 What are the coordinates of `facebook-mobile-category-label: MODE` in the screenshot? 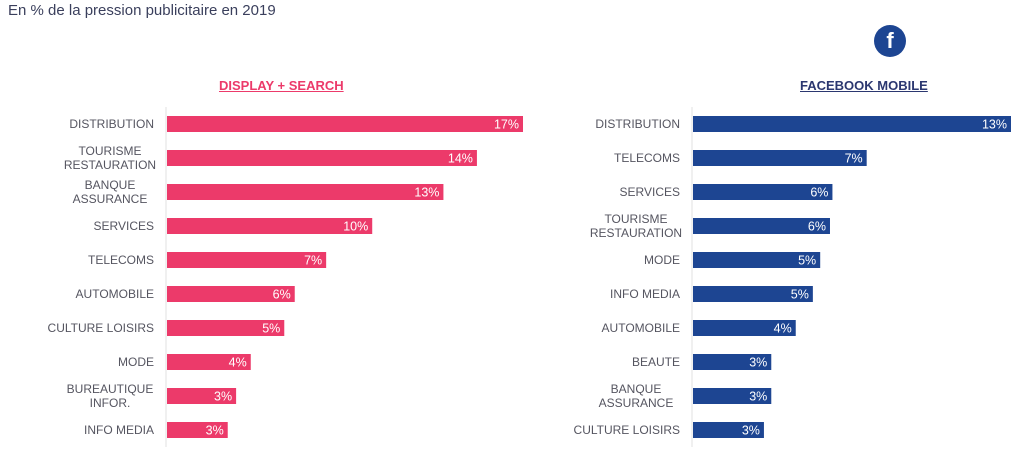 It's located at (662, 260).